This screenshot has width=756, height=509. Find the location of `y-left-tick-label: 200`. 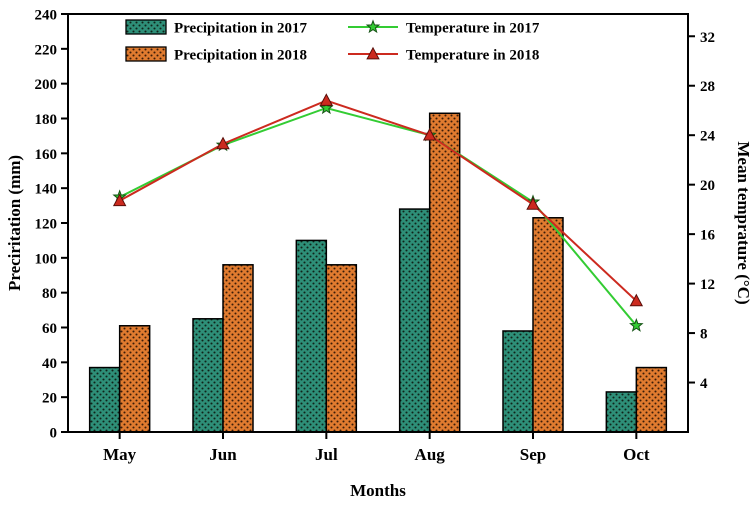

y-left-tick-label: 200 is located at coordinates (46, 85).